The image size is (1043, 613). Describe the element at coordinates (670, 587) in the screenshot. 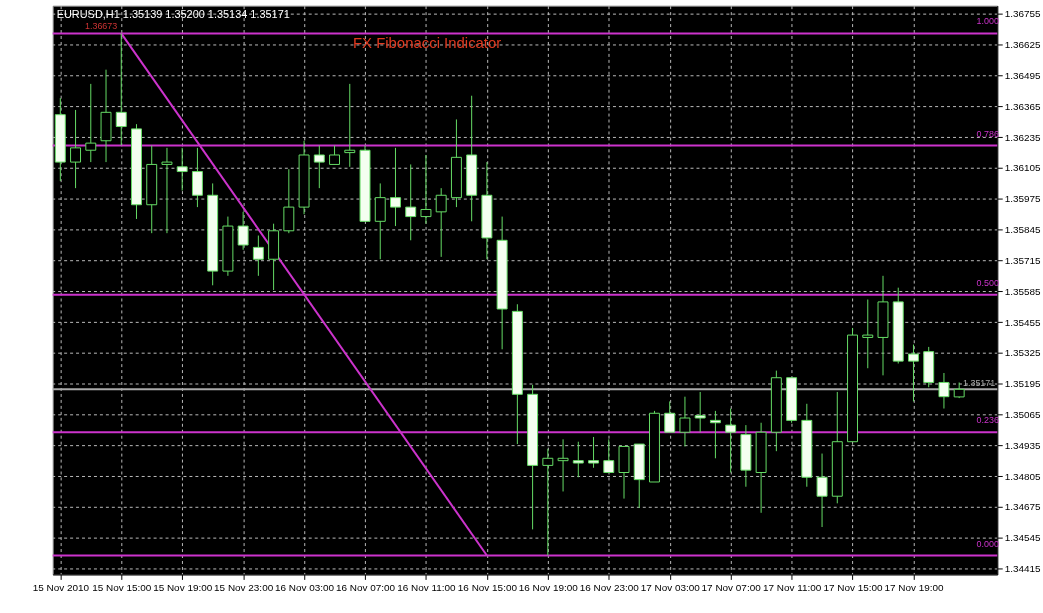

I see `x-tick-label: 17 Nov 03:00` at that location.